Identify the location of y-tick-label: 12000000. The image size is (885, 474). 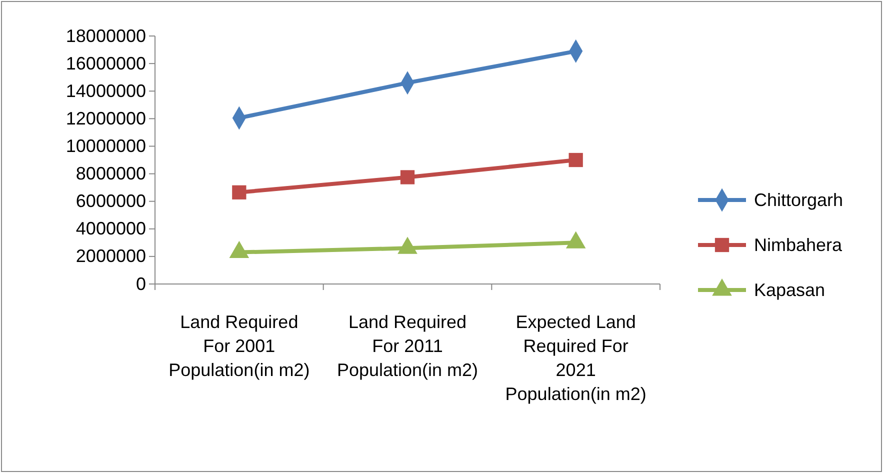
(106, 118).